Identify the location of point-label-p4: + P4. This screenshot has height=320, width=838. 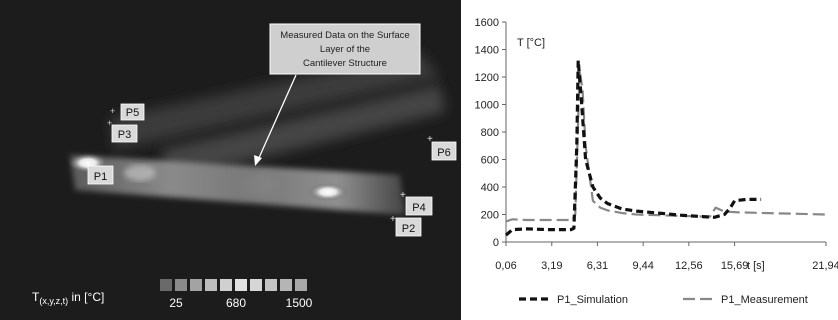
(416, 203).